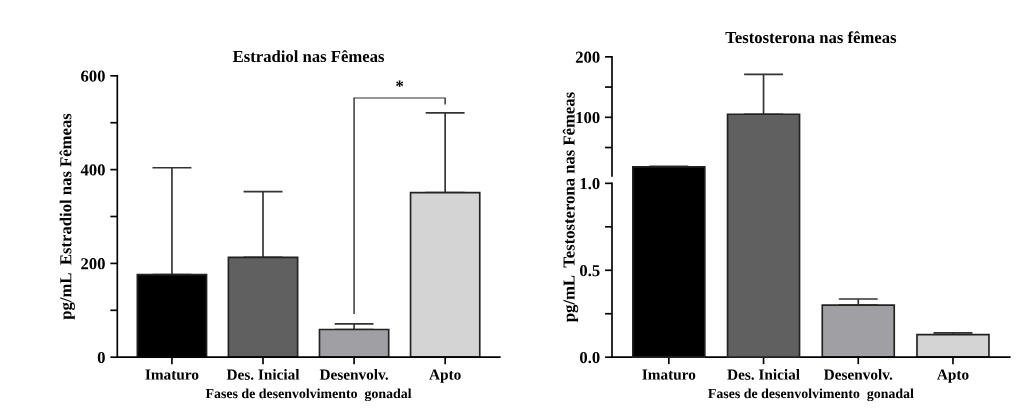 The image size is (1020, 412). I want to click on y-tick-label: 0.0, so click(590, 357).